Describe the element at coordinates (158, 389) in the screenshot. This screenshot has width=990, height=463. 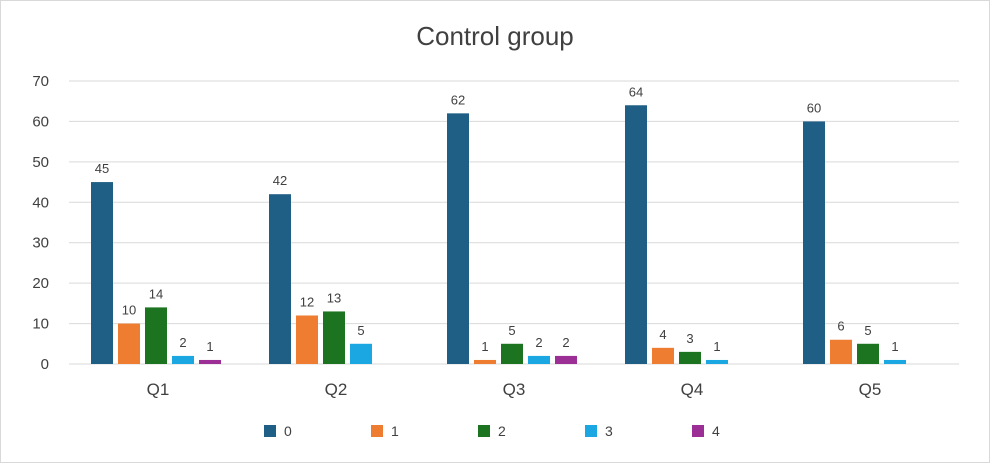
I see `x-category-label: Q1` at that location.